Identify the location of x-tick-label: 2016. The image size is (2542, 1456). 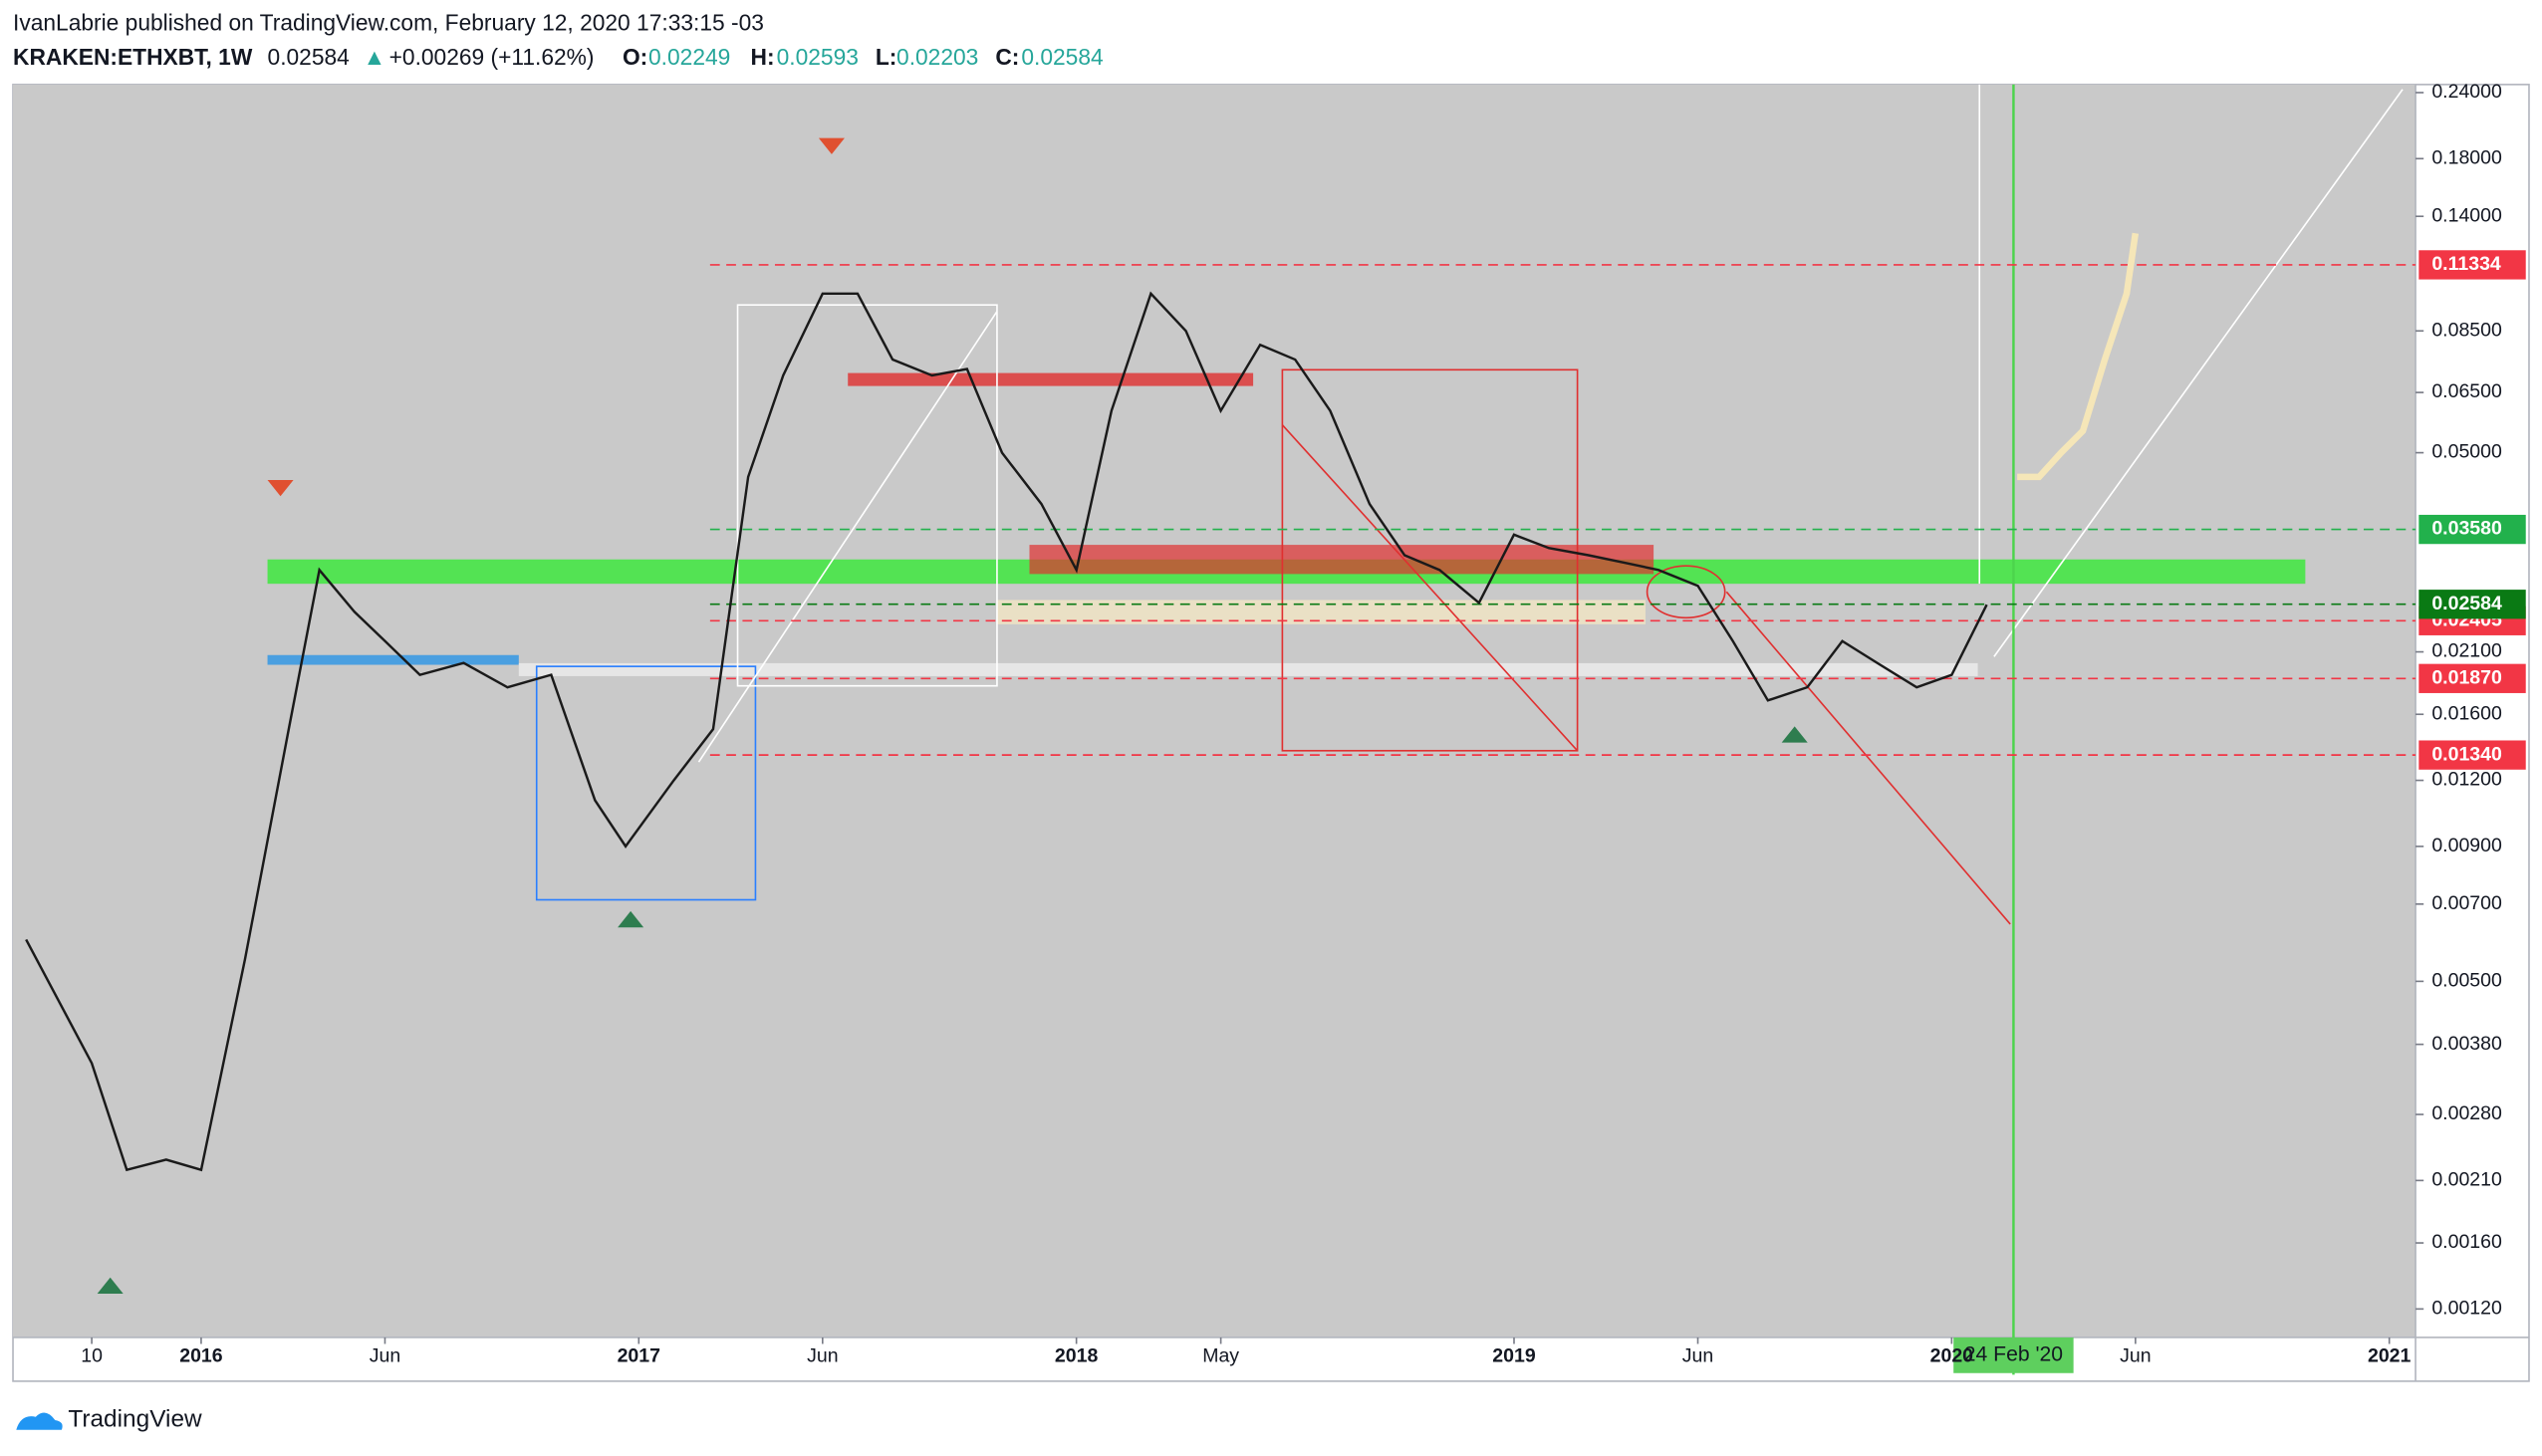
(201, 1356).